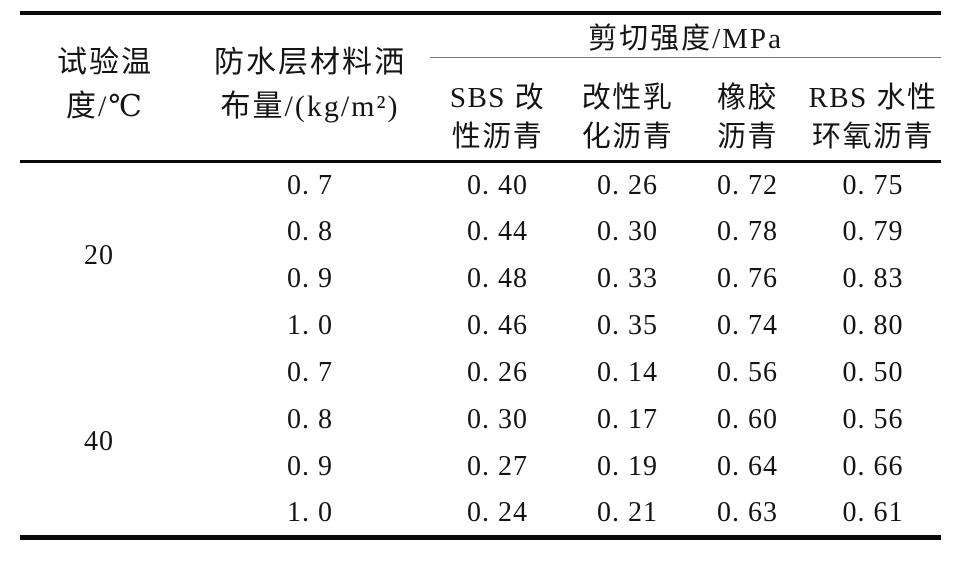 This screenshot has width=961, height=572. Describe the element at coordinates (873, 98) in the screenshot. I see `header-material-rbs-line1: RBS 水性` at that location.